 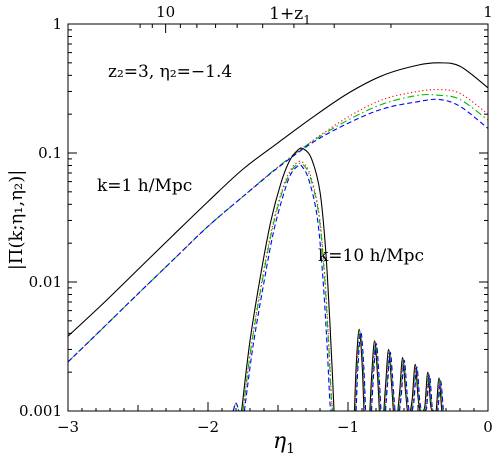 I want to click on x-tick-label: 0, so click(x=488, y=427).